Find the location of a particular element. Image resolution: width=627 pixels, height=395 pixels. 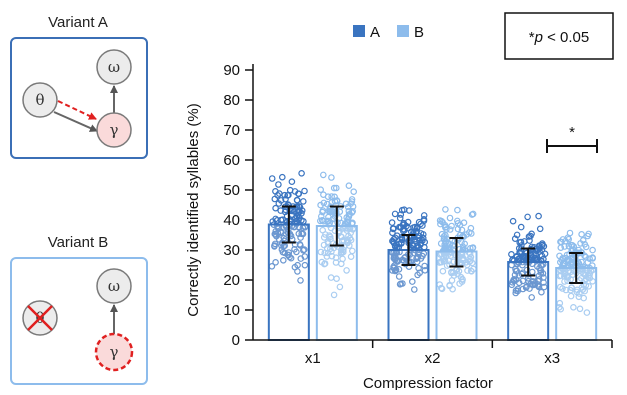

p-value-text: *p < 0.05 is located at coordinates (559, 37).